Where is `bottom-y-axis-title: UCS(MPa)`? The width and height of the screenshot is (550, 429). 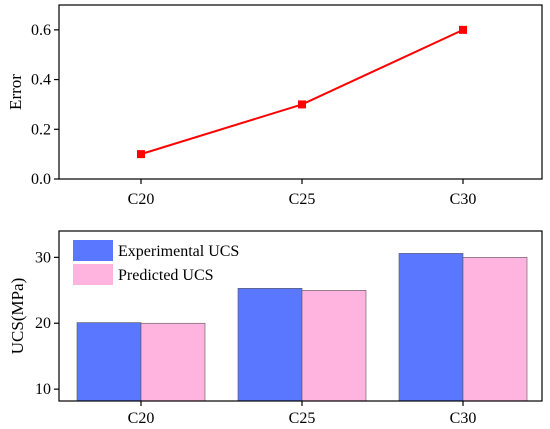 bottom-y-axis-title: UCS(MPa) is located at coordinates (17, 316).